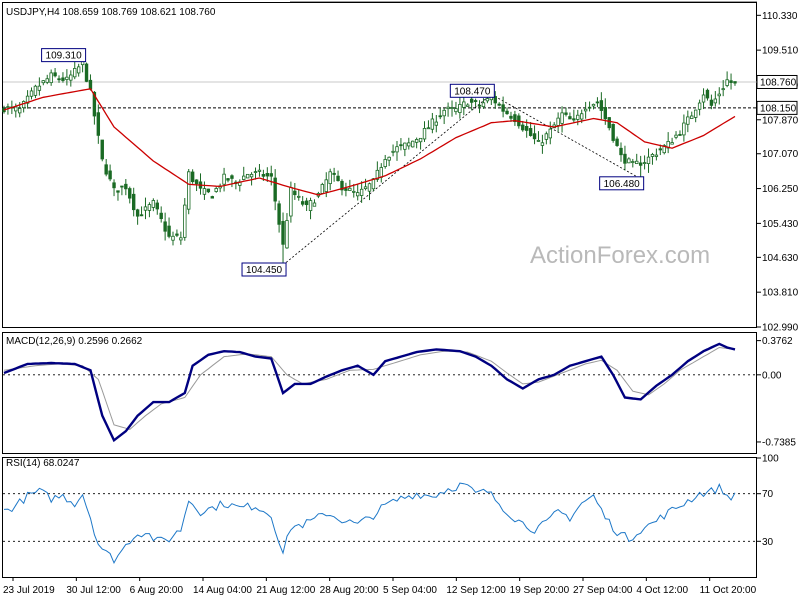  What do you see at coordinates (728, 590) in the screenshot?
I see `time-tick-label: 11 Oct 20:00` at bounding box center [728, 590].